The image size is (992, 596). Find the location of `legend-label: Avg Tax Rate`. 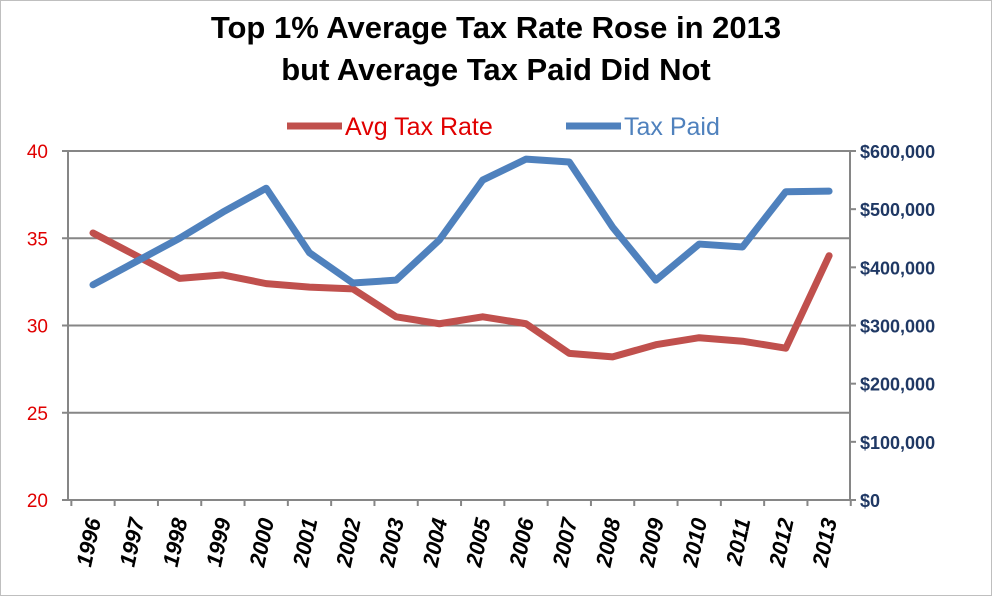

legend-label: Avg Tax Rate is located at coordinates (419, 127).